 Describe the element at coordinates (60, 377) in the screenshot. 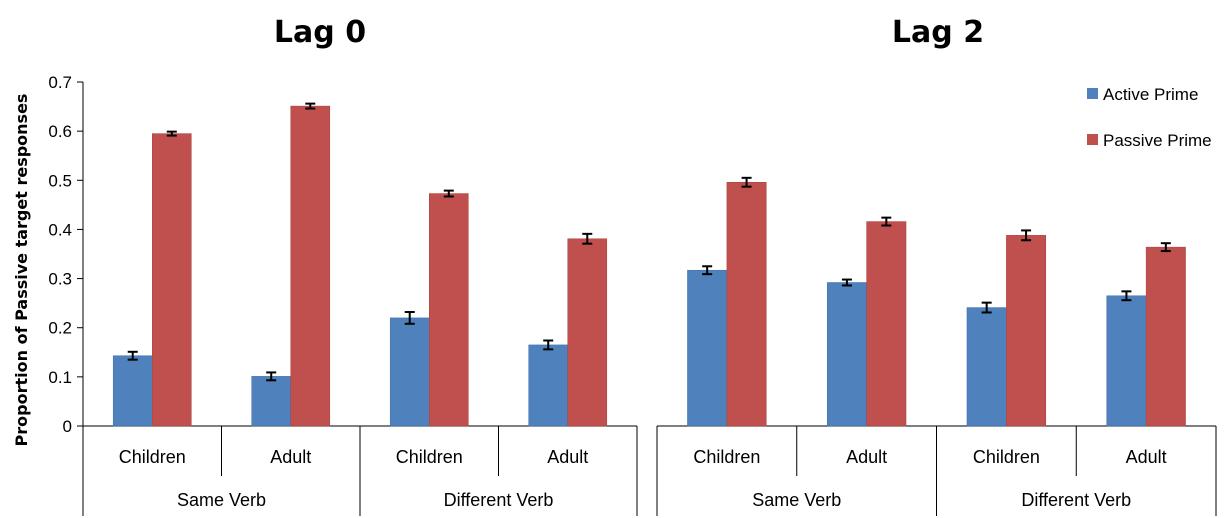

I see `y-tick-label: 0.1` at that location.